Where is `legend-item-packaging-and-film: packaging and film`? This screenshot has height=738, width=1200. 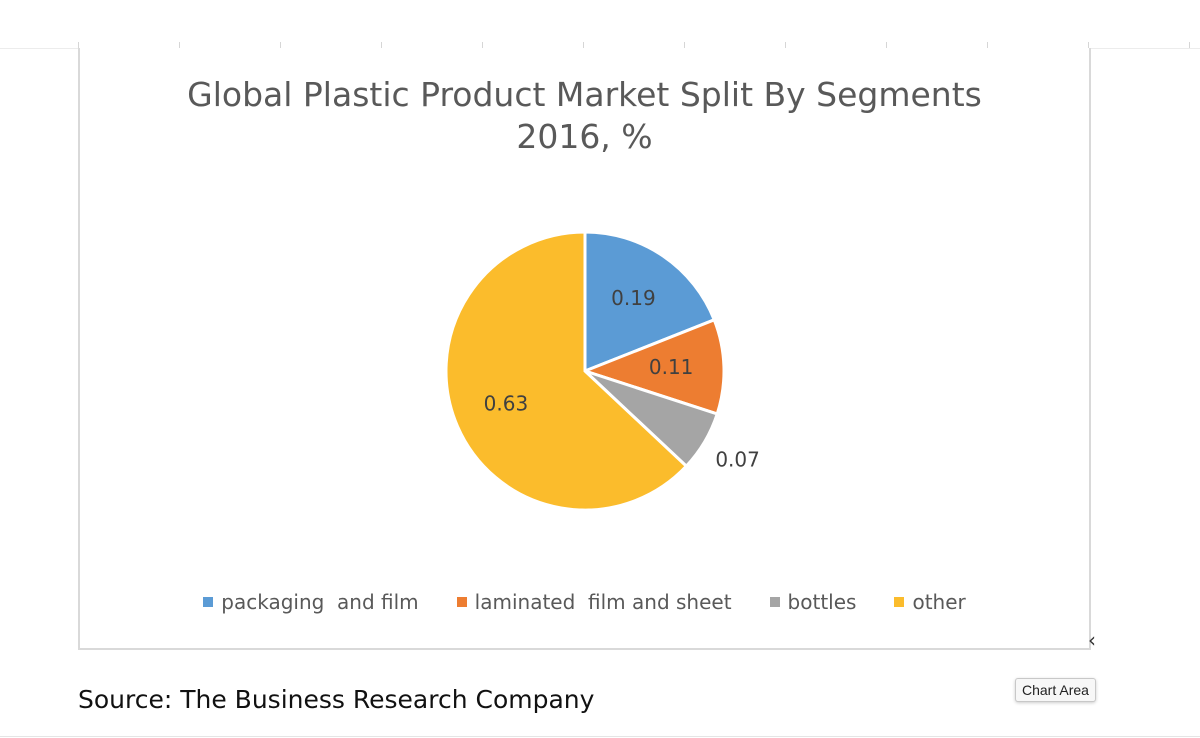 legend-item-packaging-and-film: packaging and film is located at coordinates (311, 602).